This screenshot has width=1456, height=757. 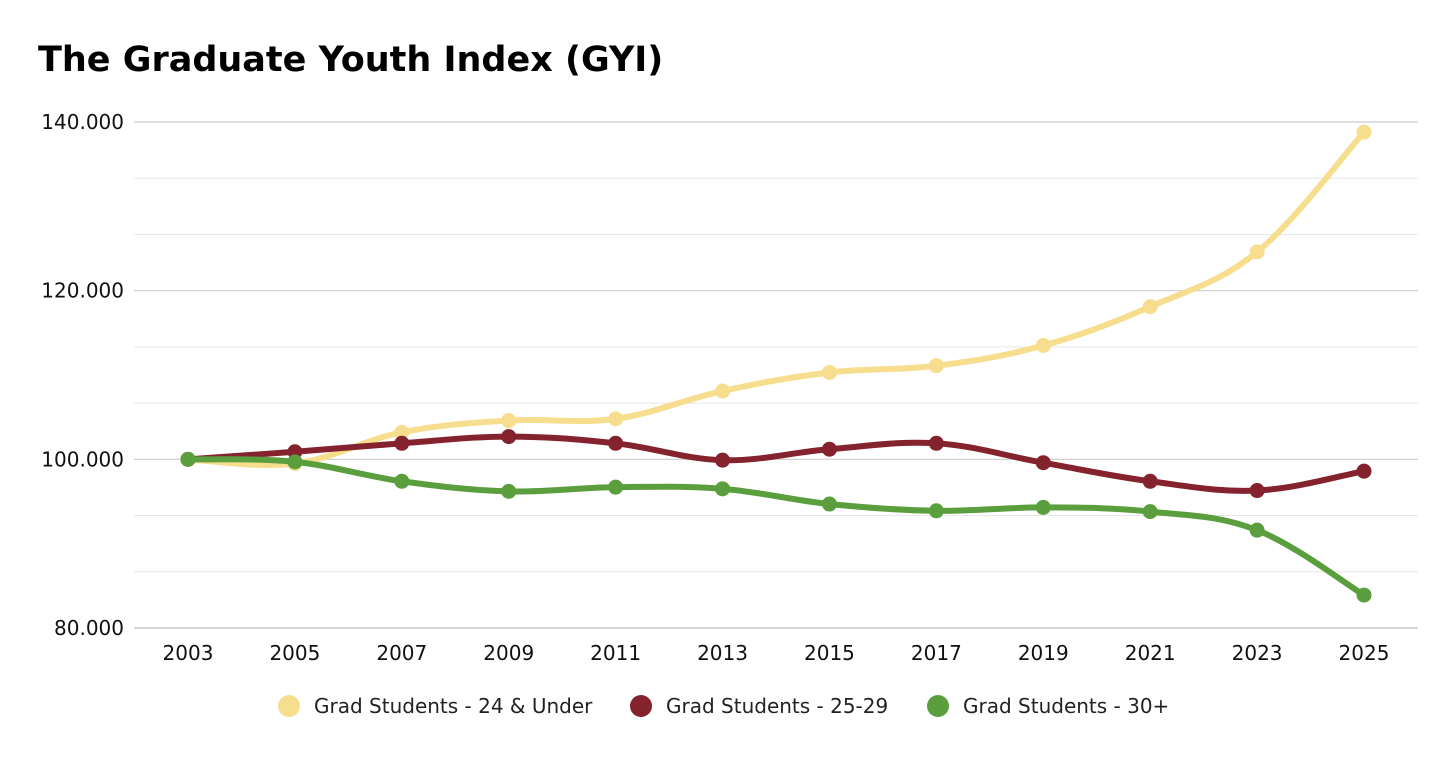 What do you see at coordinates (722, 653) in the screenshot?
I see `x-tick-label: 2013` at bounding box center [722, 653].